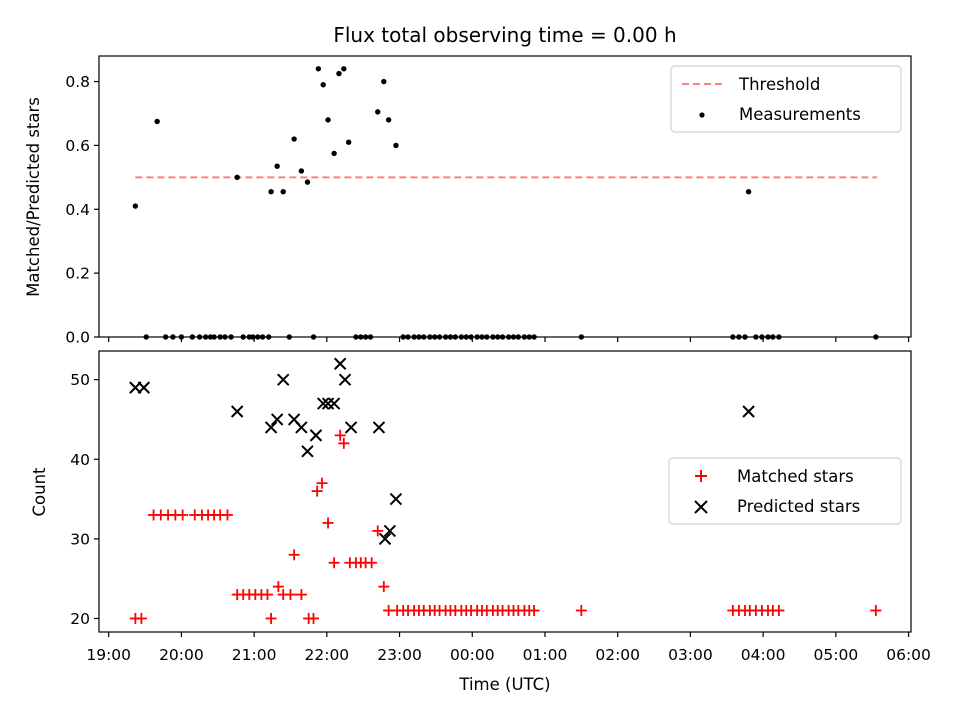  I want to click on chart-title: Flux total observing time = 0.00 h, so click(504, 35).